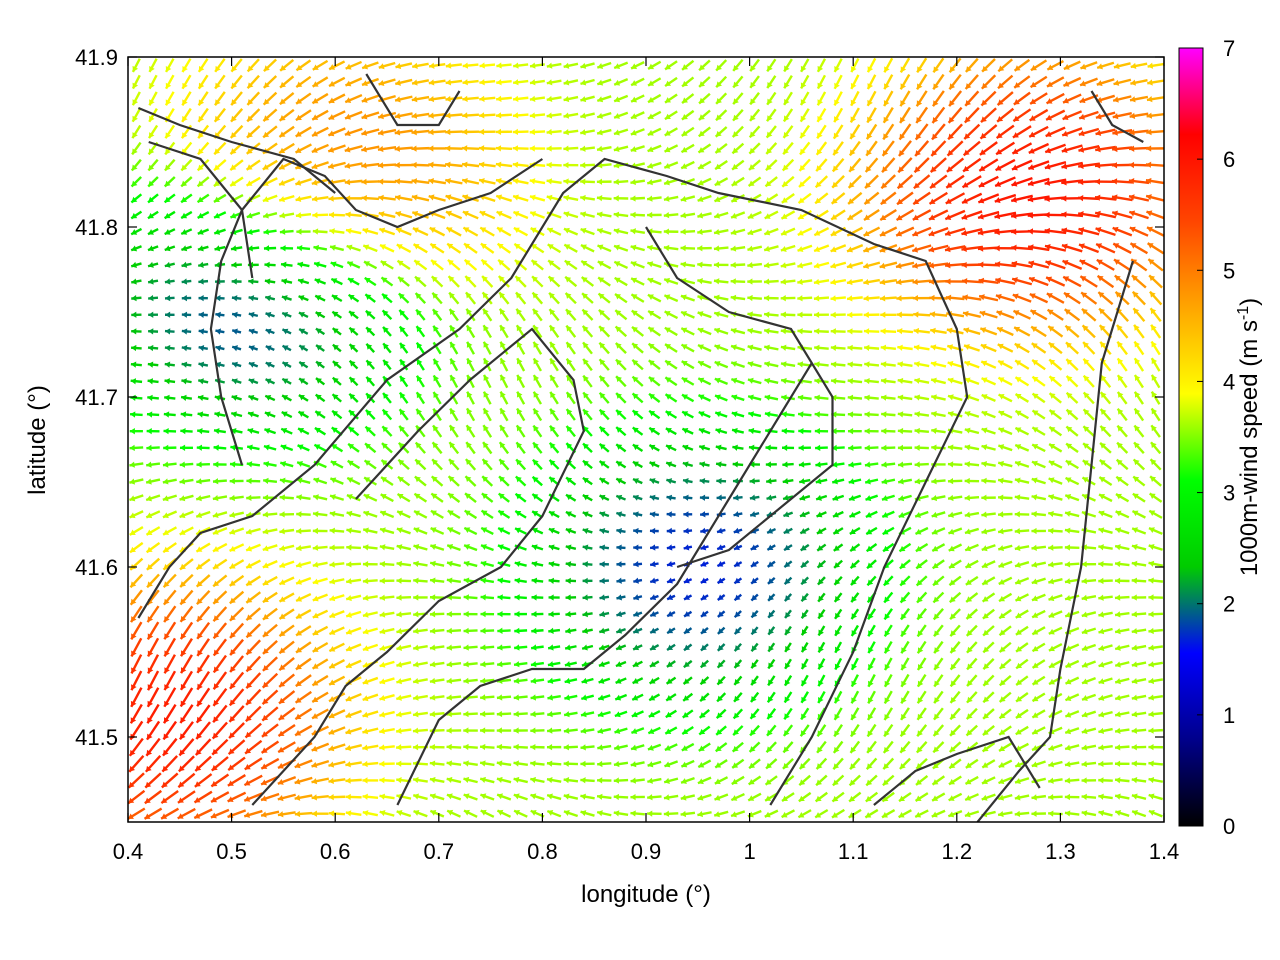 This screenshot has height=960, width=1280. Describe the element at coordinates (542, 851) in the screenshot. I see `x-tick-label: 0.8` at that location.